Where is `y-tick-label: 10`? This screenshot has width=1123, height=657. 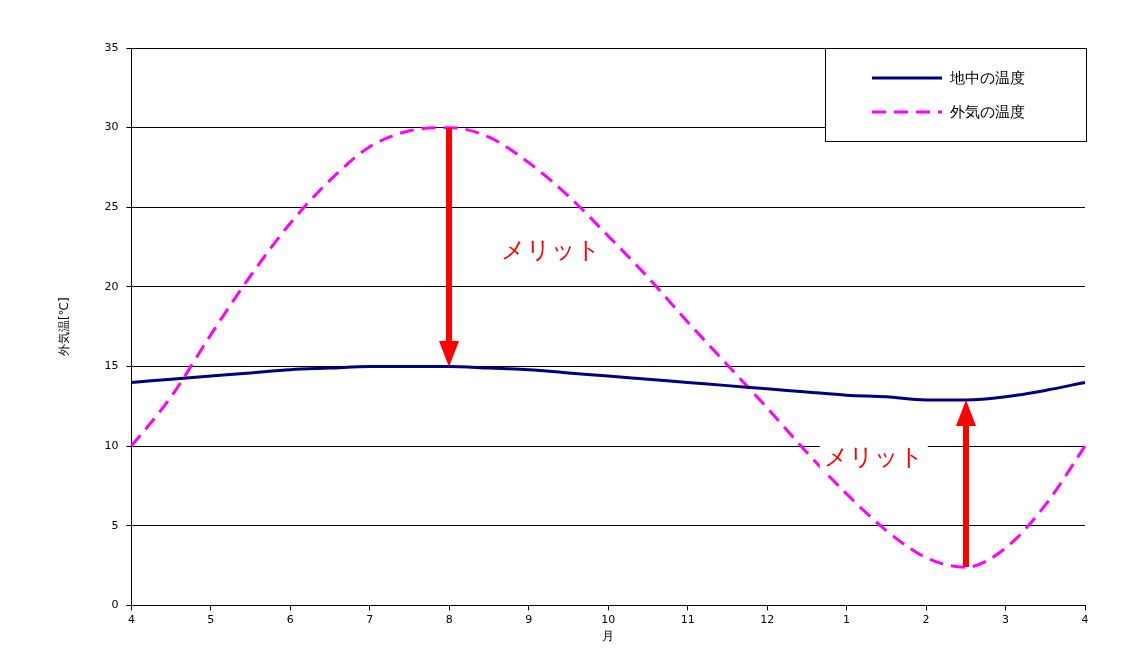
y-tick-label: 10 is located at coordinates (111, 445).